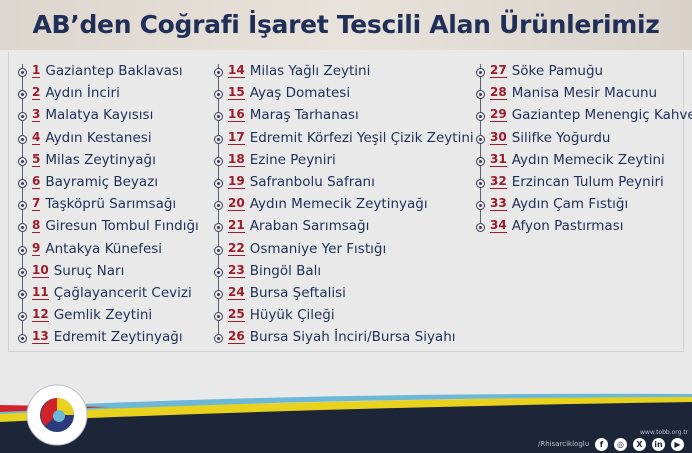 This screenshot has height=453, width=692. What do you see at coordinates (236, 337) in the screenshot?
I see `item-number: 26` at bounding box center [236, 337].